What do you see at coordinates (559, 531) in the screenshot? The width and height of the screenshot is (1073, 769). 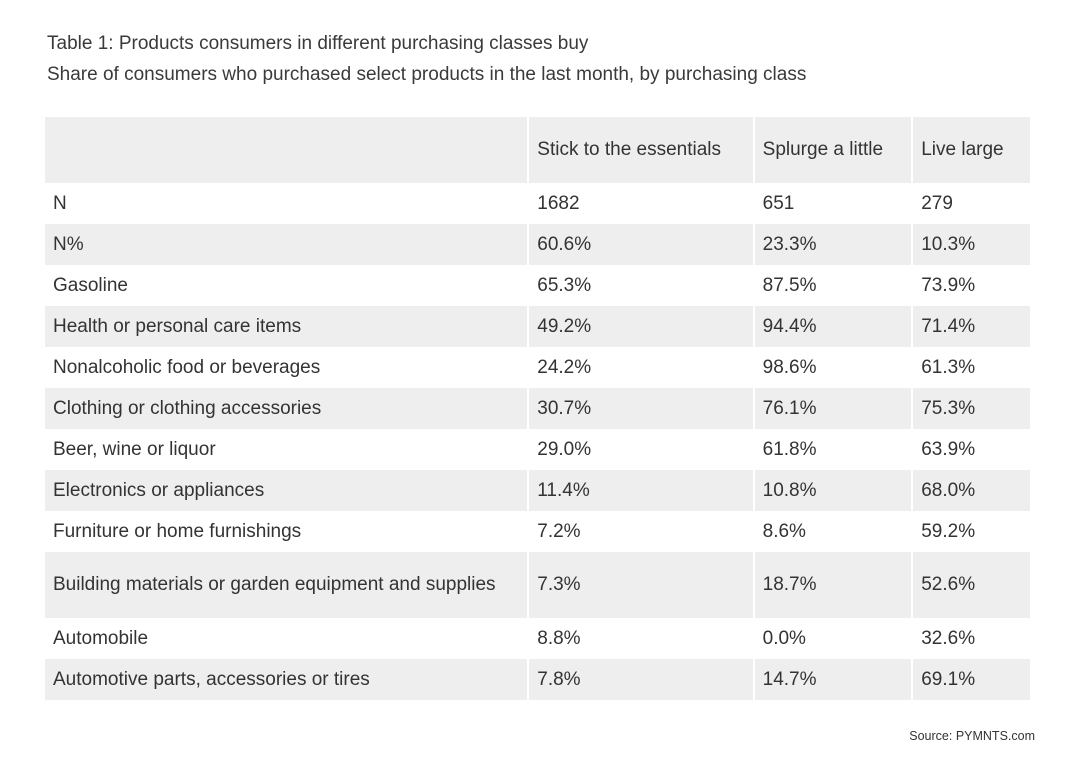 I see `cell-stick-to-essentials: 7.2%` at bounding box center [559, 531].